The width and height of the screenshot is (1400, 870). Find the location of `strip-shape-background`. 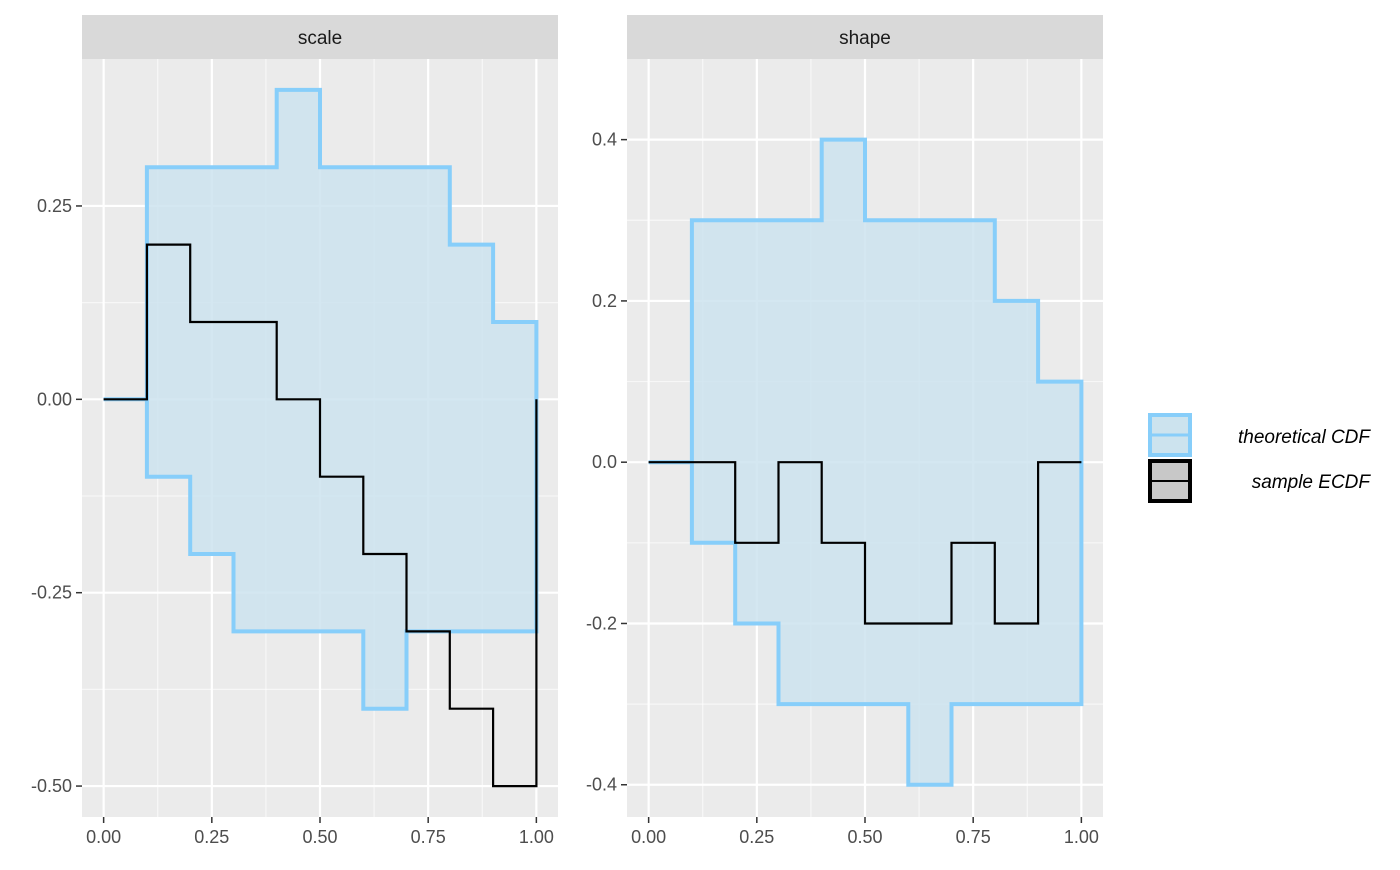

strip-shape-background is located at coordinates (865, 37).